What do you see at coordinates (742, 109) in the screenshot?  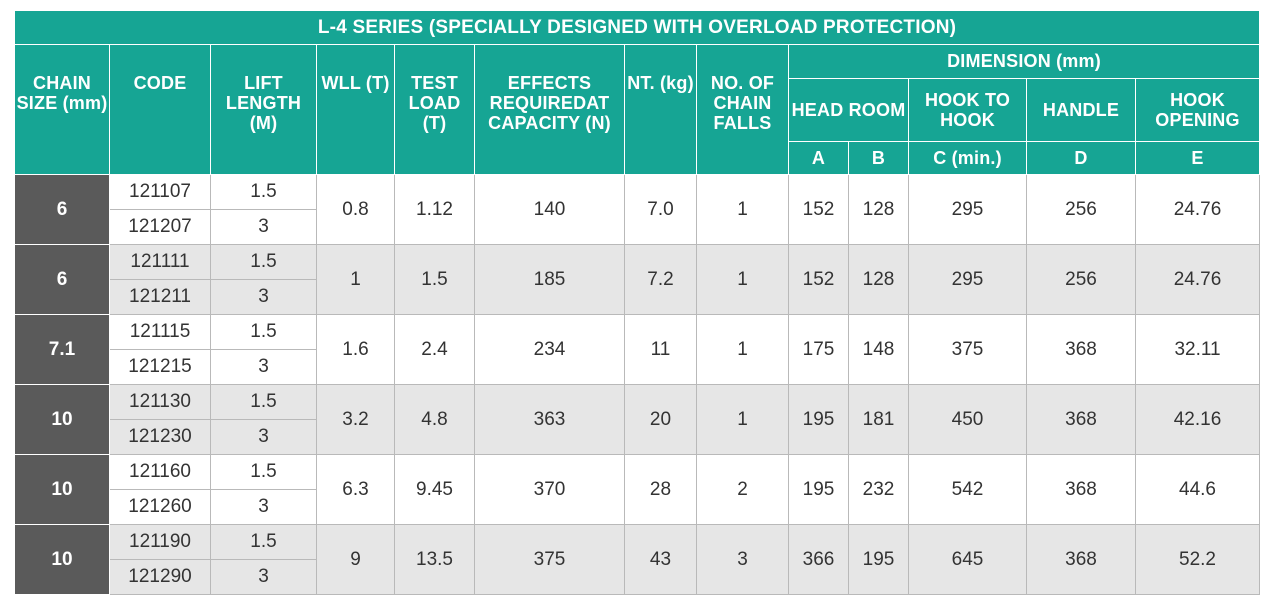 I see `header-falls: NO. OF CHAIN FALLS` at bounding box center [742, 109].